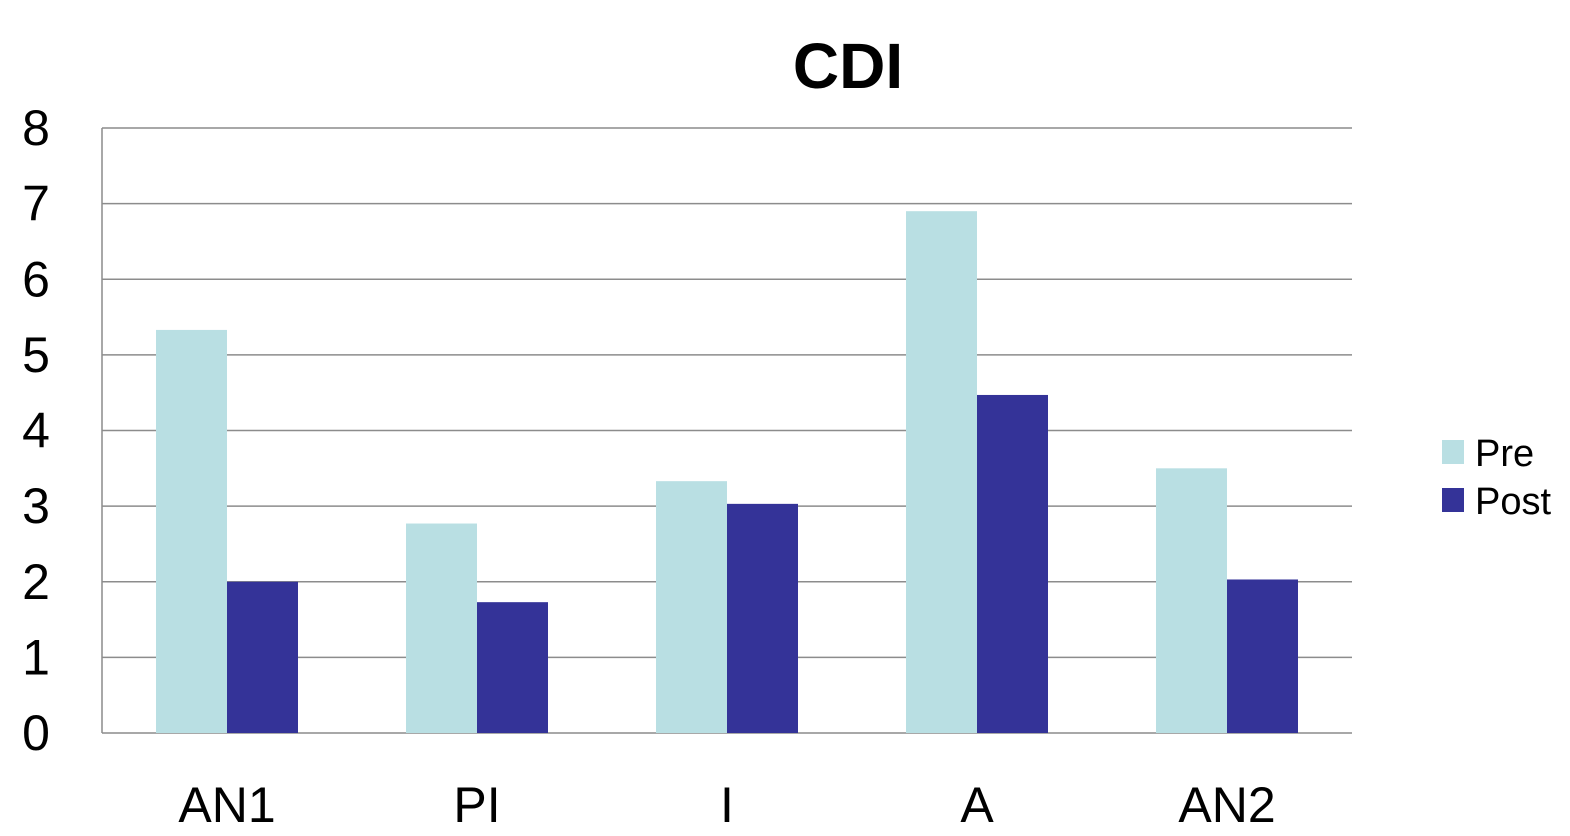  Describe the element at coordinates (1262, 656) in the screenshot. I see `bar-post-an2` at that location.